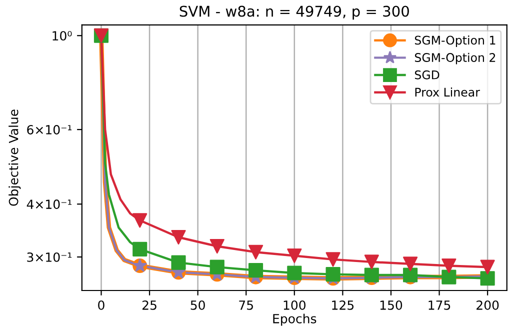 The image size is (512, 332). What do you see at coordinates (197, 305) in the screenshot?
I see `x-tick-label: 50` at bounding box center [197, 305].